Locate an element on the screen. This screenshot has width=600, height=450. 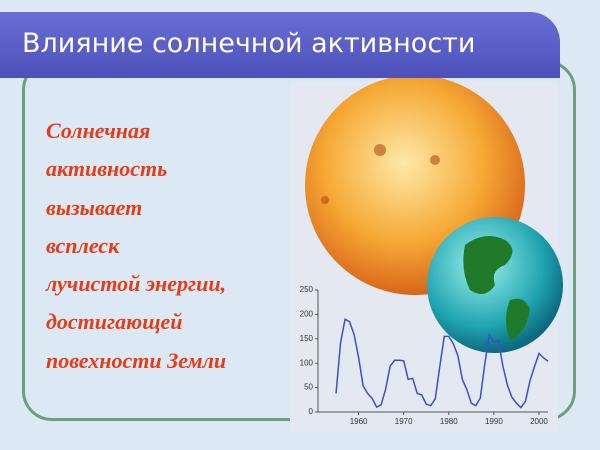
body-line: активность is located at coordinates (107, 169).